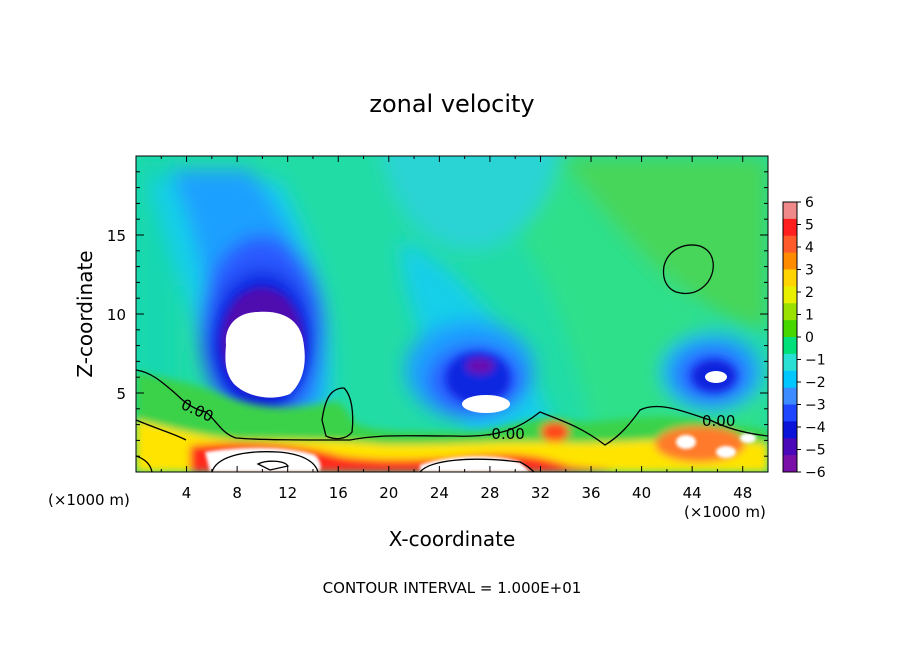  I want to click on y-tick-label: 10, so click(116, 315).